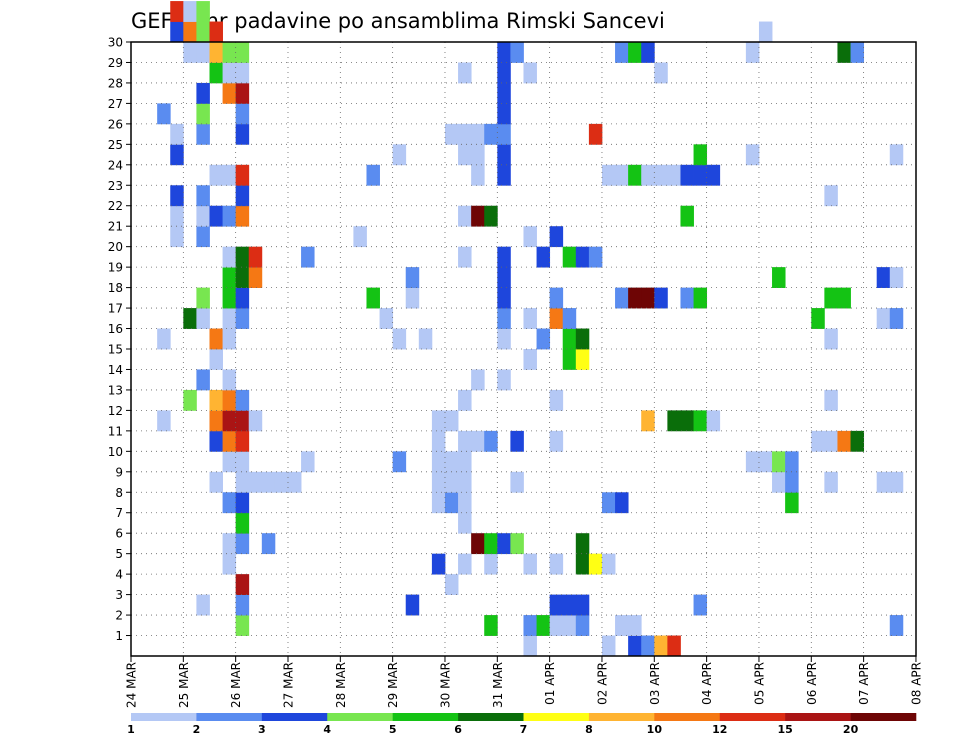 The width and height of the screenshot is (960, 742). Describe the element at coordinates (115, 452) in the screenshot. I see `y-tick-label: 10` at that location.